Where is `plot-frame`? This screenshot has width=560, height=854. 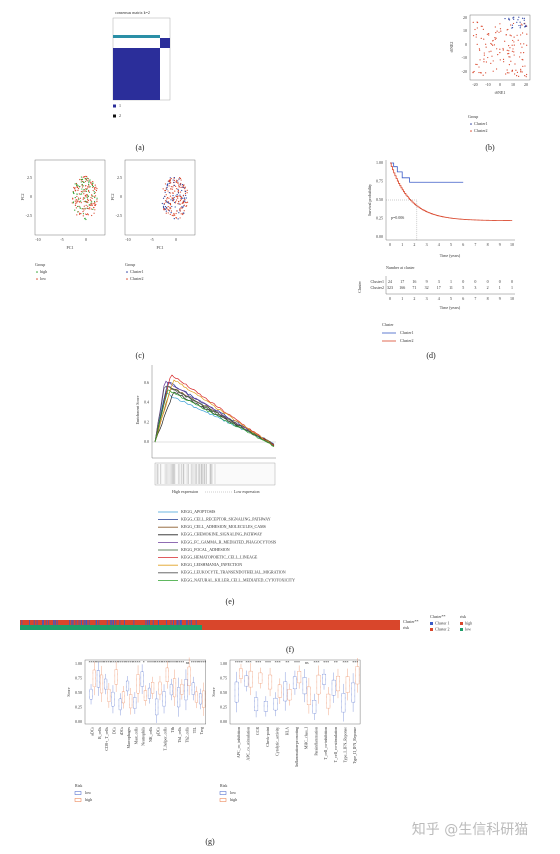
plot-frame is located at coordinates (70, 197).